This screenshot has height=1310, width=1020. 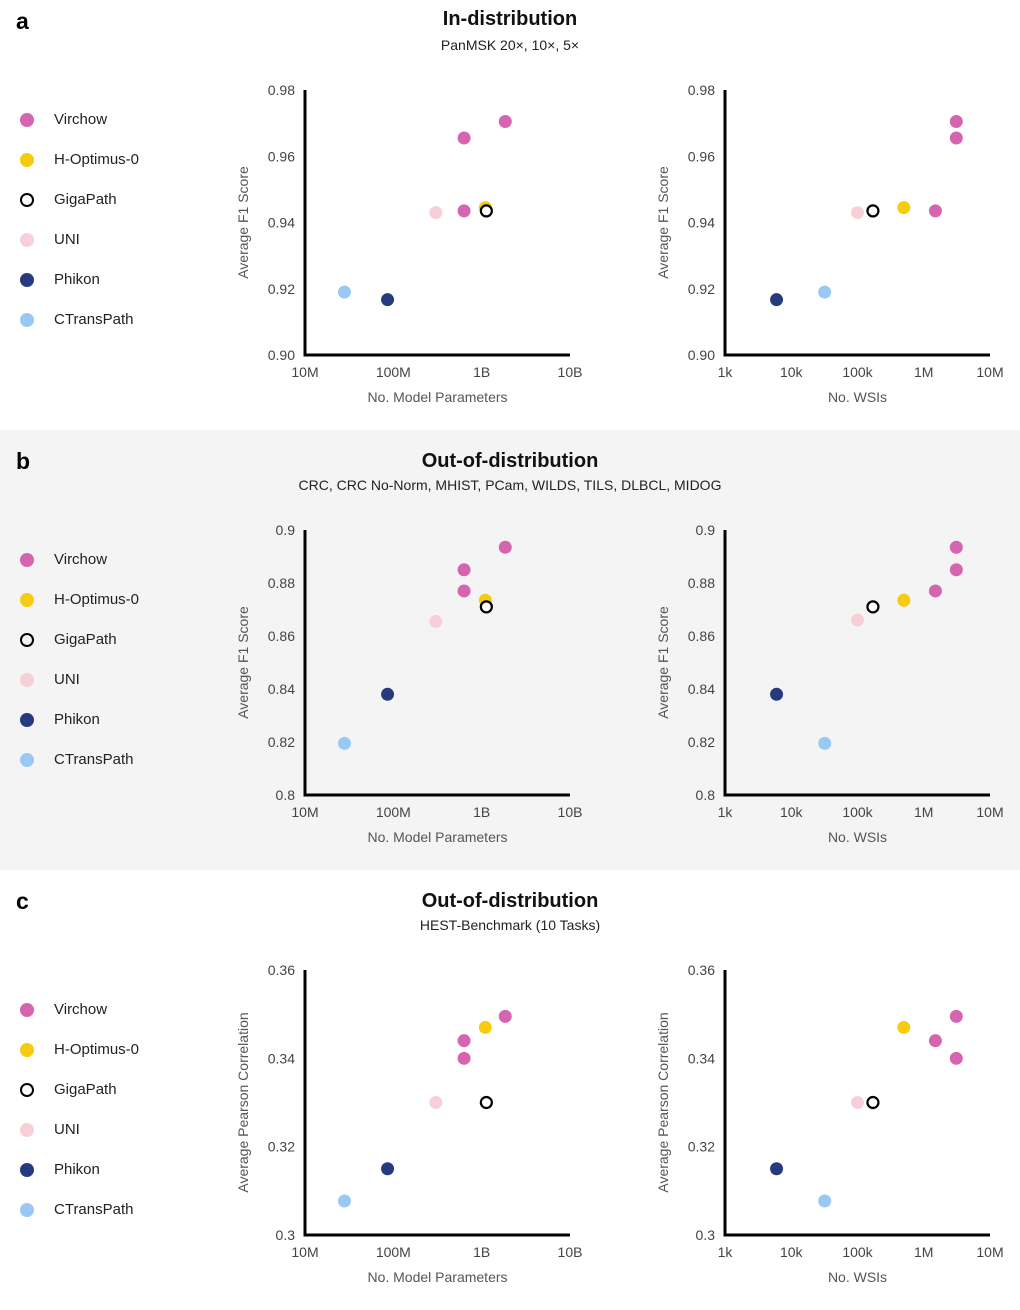 I want to click on y-tick-label: 0.9, so click(x=286, y=530).